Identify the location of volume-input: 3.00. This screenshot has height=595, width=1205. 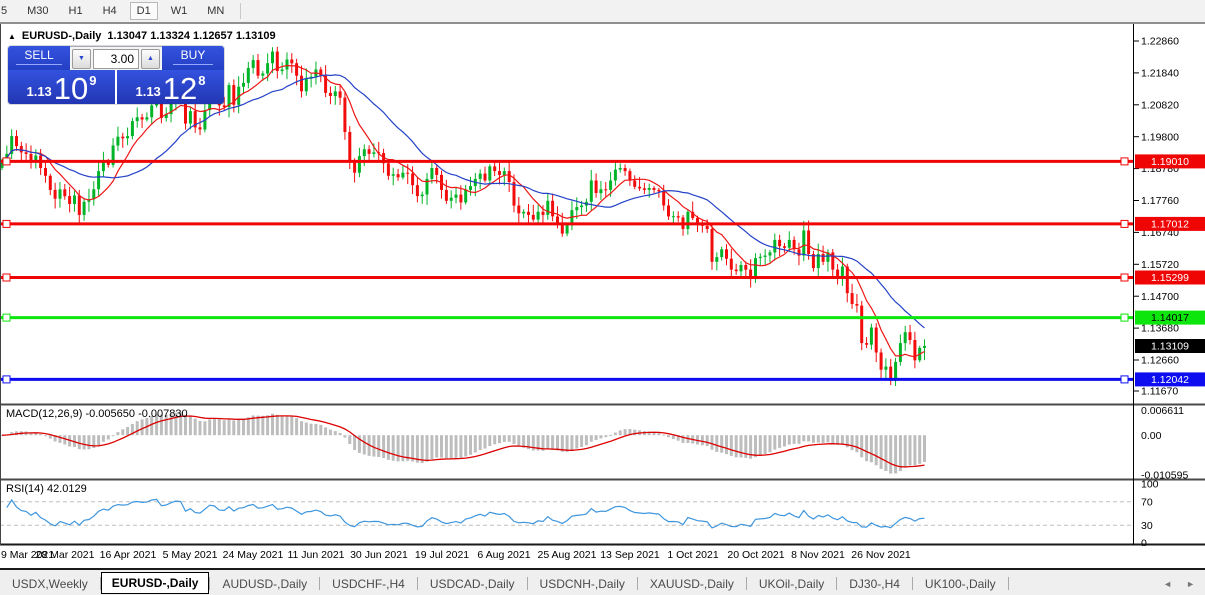
(116, 58).